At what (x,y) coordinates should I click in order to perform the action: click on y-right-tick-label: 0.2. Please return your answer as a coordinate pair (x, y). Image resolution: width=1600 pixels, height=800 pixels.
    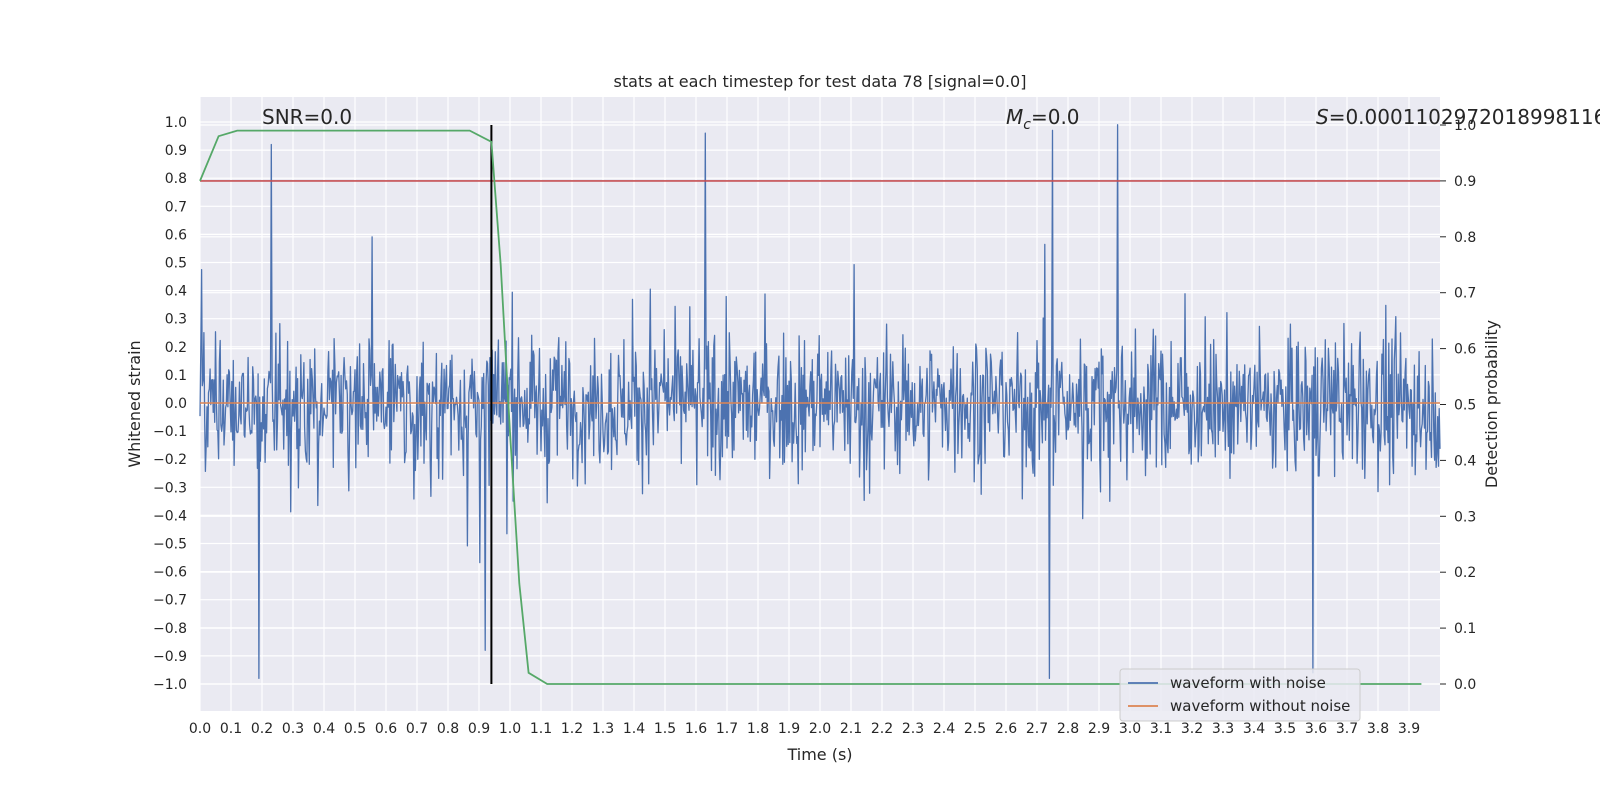
    Looking at the image, I should click on (1465, 573).